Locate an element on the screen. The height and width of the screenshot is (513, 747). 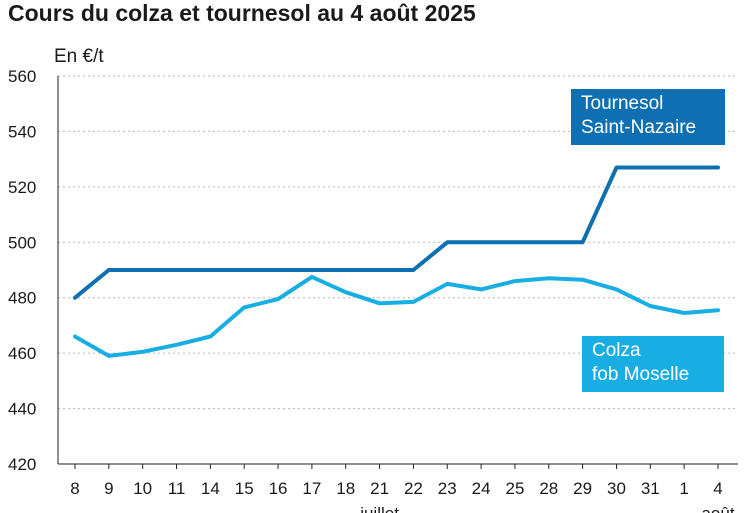
x-tick-label: 17 is located at coordinates (311, 488).